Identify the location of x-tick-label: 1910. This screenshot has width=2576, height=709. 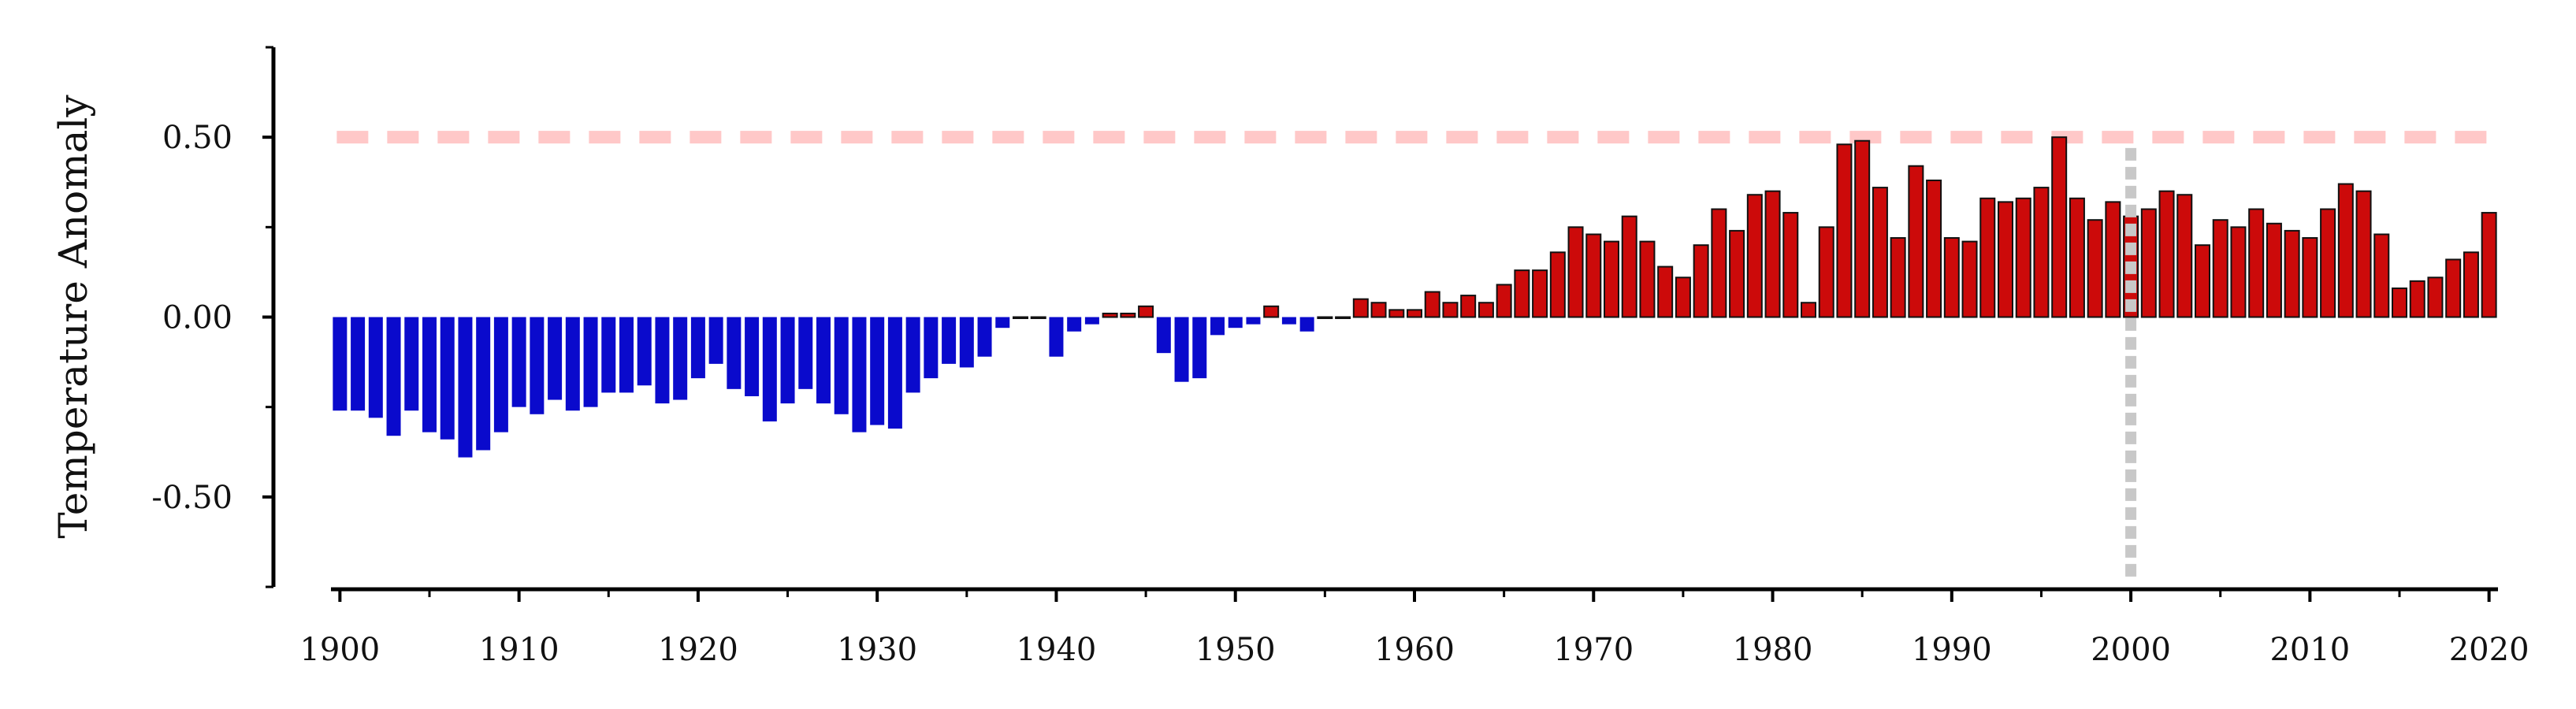
(519, 650).